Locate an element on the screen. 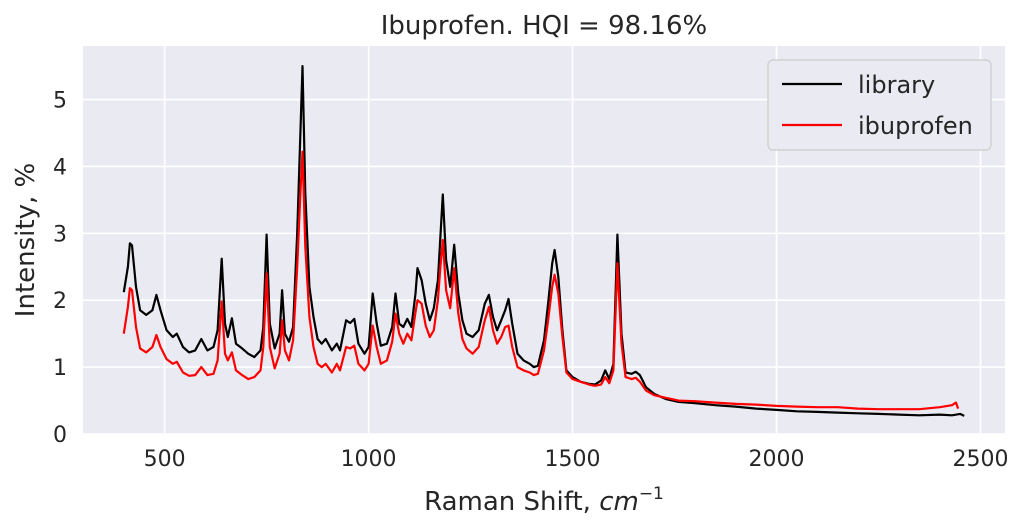  y-tick-label: 3 is located at coordinates (60, 234).